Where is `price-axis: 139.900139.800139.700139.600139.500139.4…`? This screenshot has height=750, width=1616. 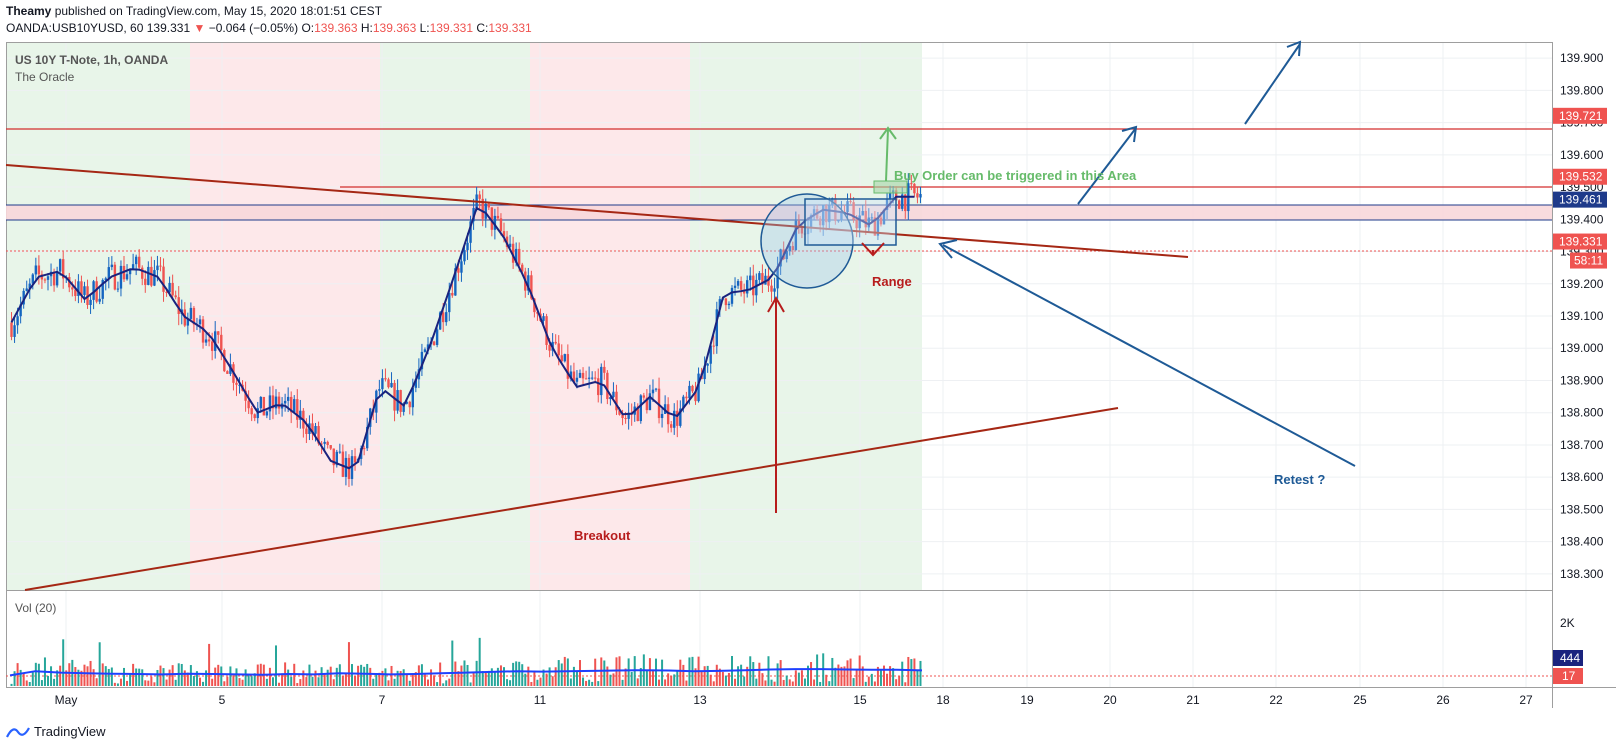 price-axis: 139.900139.800139.700139.600139.500139.4… is located at coordinates (1582, 316).